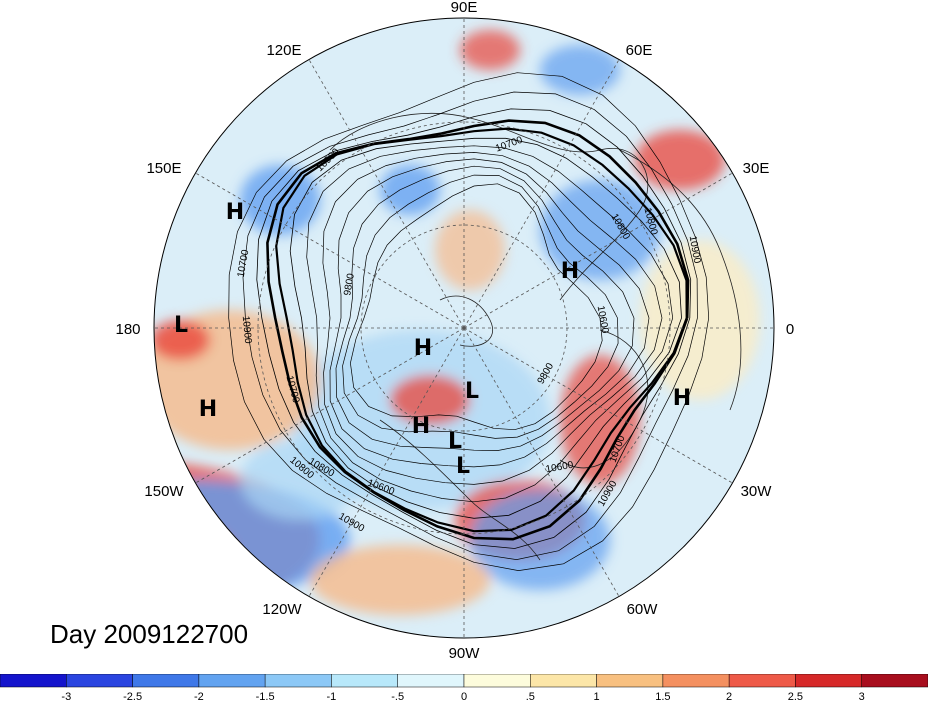  Describe the element at coordinates (127, 329) in the screenshot. I see `longitude-label: 180` at that location.